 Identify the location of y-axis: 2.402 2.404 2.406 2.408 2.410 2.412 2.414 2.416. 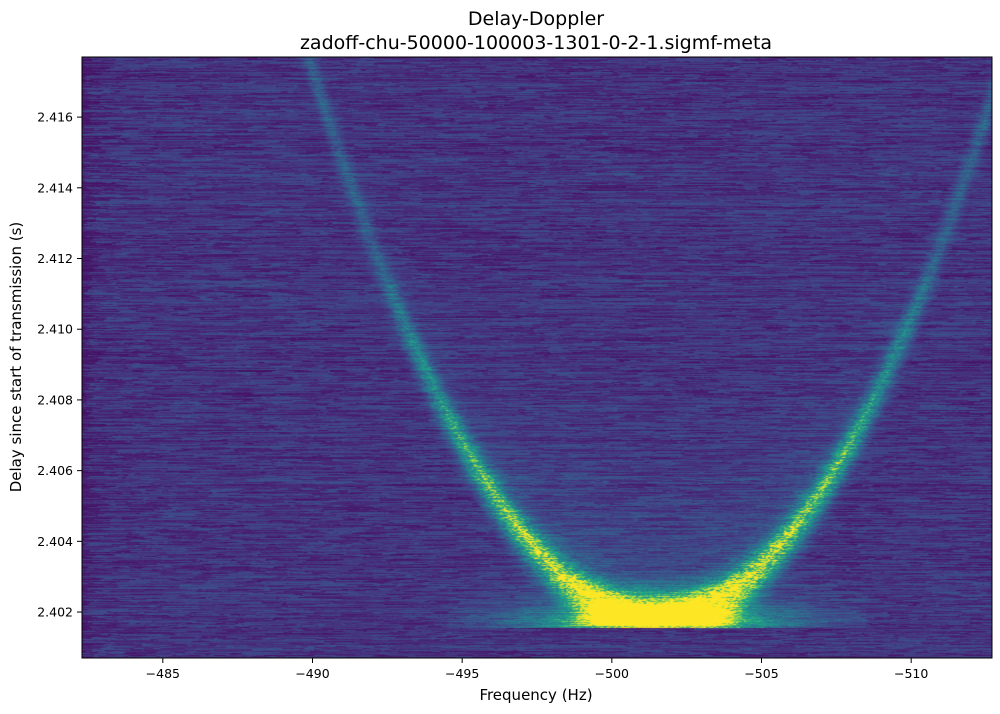
(59, 365).